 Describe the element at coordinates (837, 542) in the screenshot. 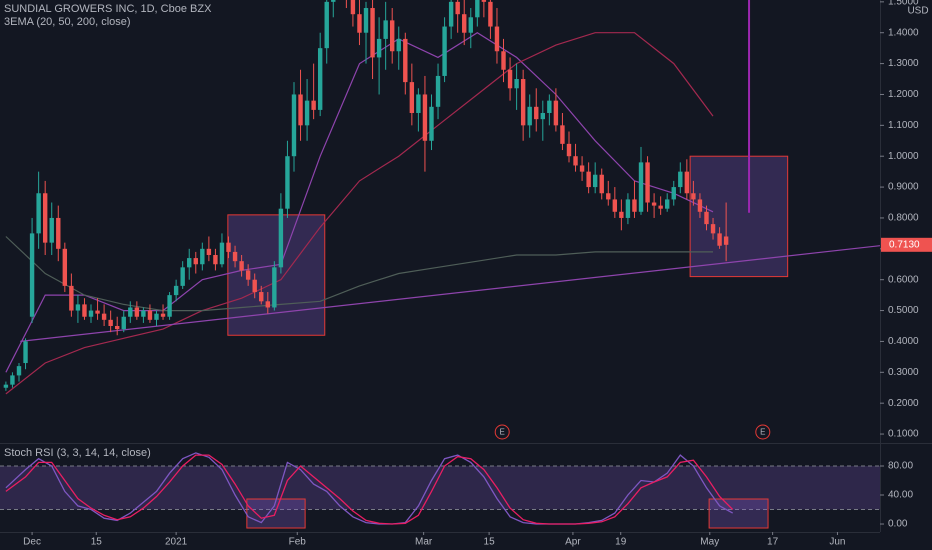

I see `x-tick-label: Jun` at that location.